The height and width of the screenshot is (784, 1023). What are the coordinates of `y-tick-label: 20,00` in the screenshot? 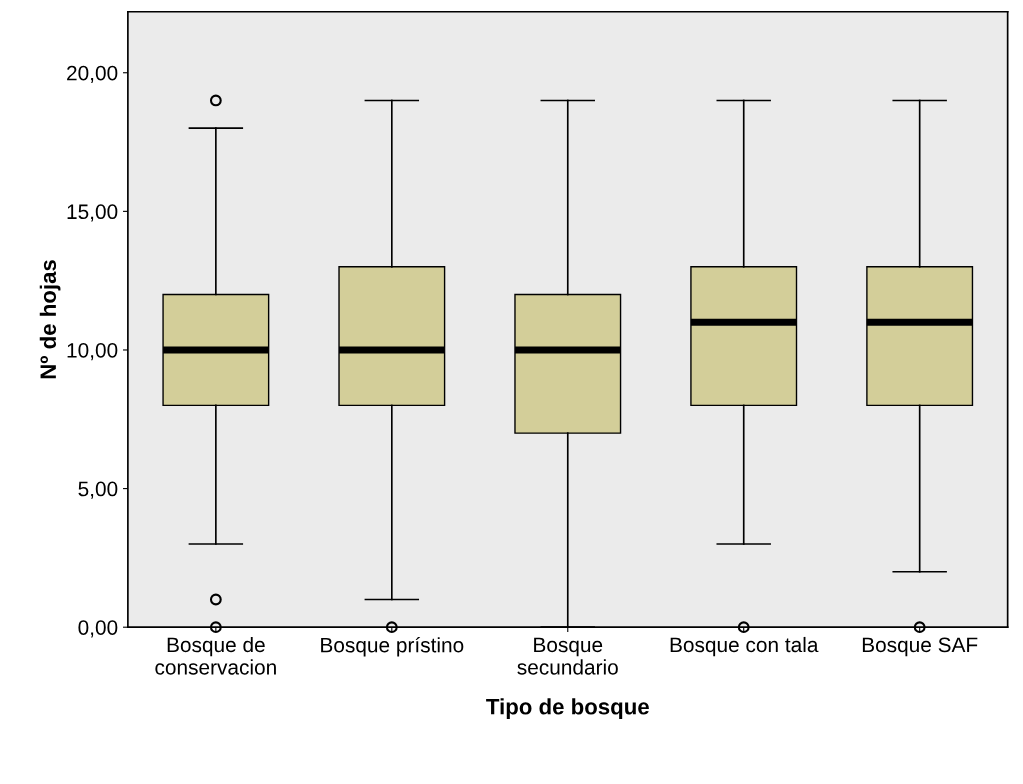 It's located at (92, 74).